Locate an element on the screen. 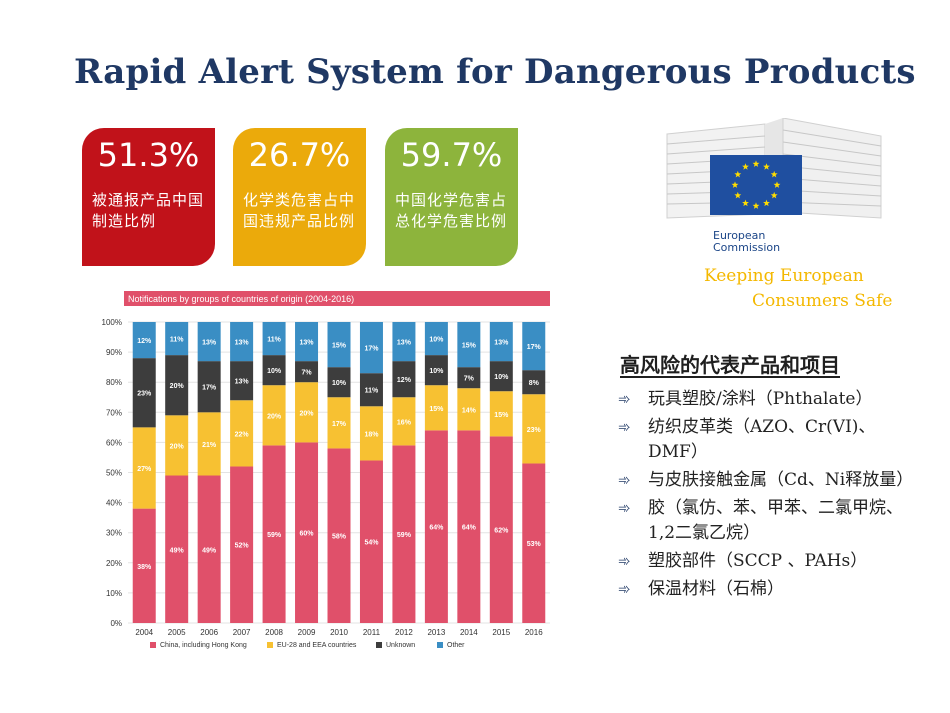 This screenshot has height=713, width=950. data-label: 22% is located at coordinates (242, 434).